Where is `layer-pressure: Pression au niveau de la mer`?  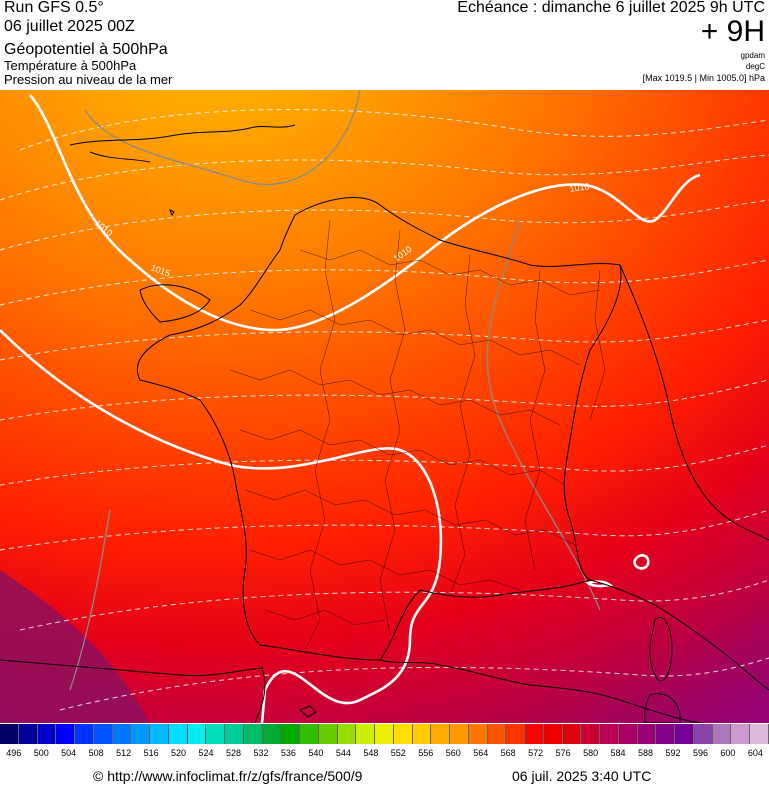 layer-pressure: Pression au niveau de la mer is located at coordinates (88, 79).